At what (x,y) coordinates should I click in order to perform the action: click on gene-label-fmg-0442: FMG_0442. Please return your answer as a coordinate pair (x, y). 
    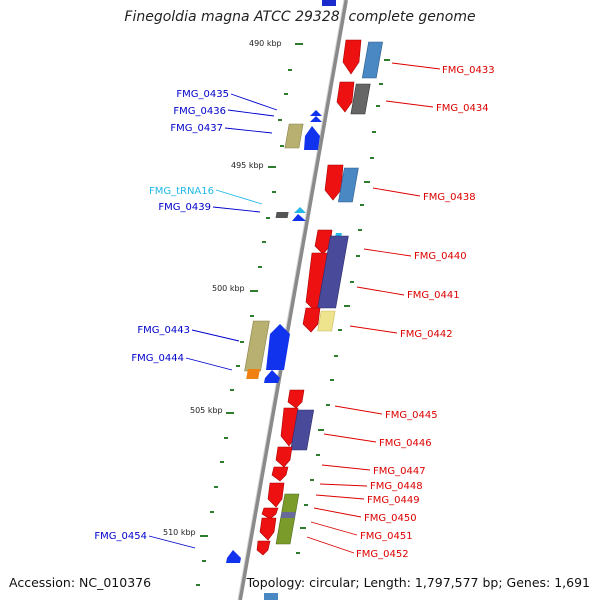
    Looking at the image, I should click on (426, 334).